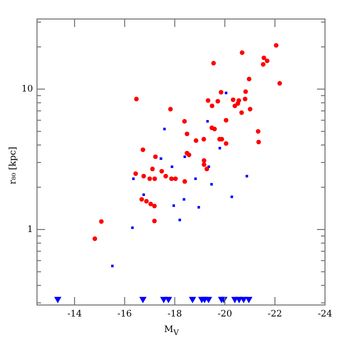 The height and width of the screenshot is (343, 343). Describe the element at coordinates (124, 315) in the screenshot. I see `x-tick-label: -16` at that location.